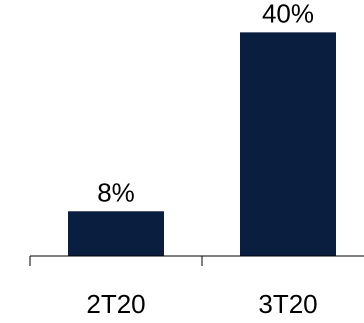 This screenshot has width=364, height=323. Describe the element at coordinates (116, 233) in the screenshot. I see `bar-2t20` at that location.